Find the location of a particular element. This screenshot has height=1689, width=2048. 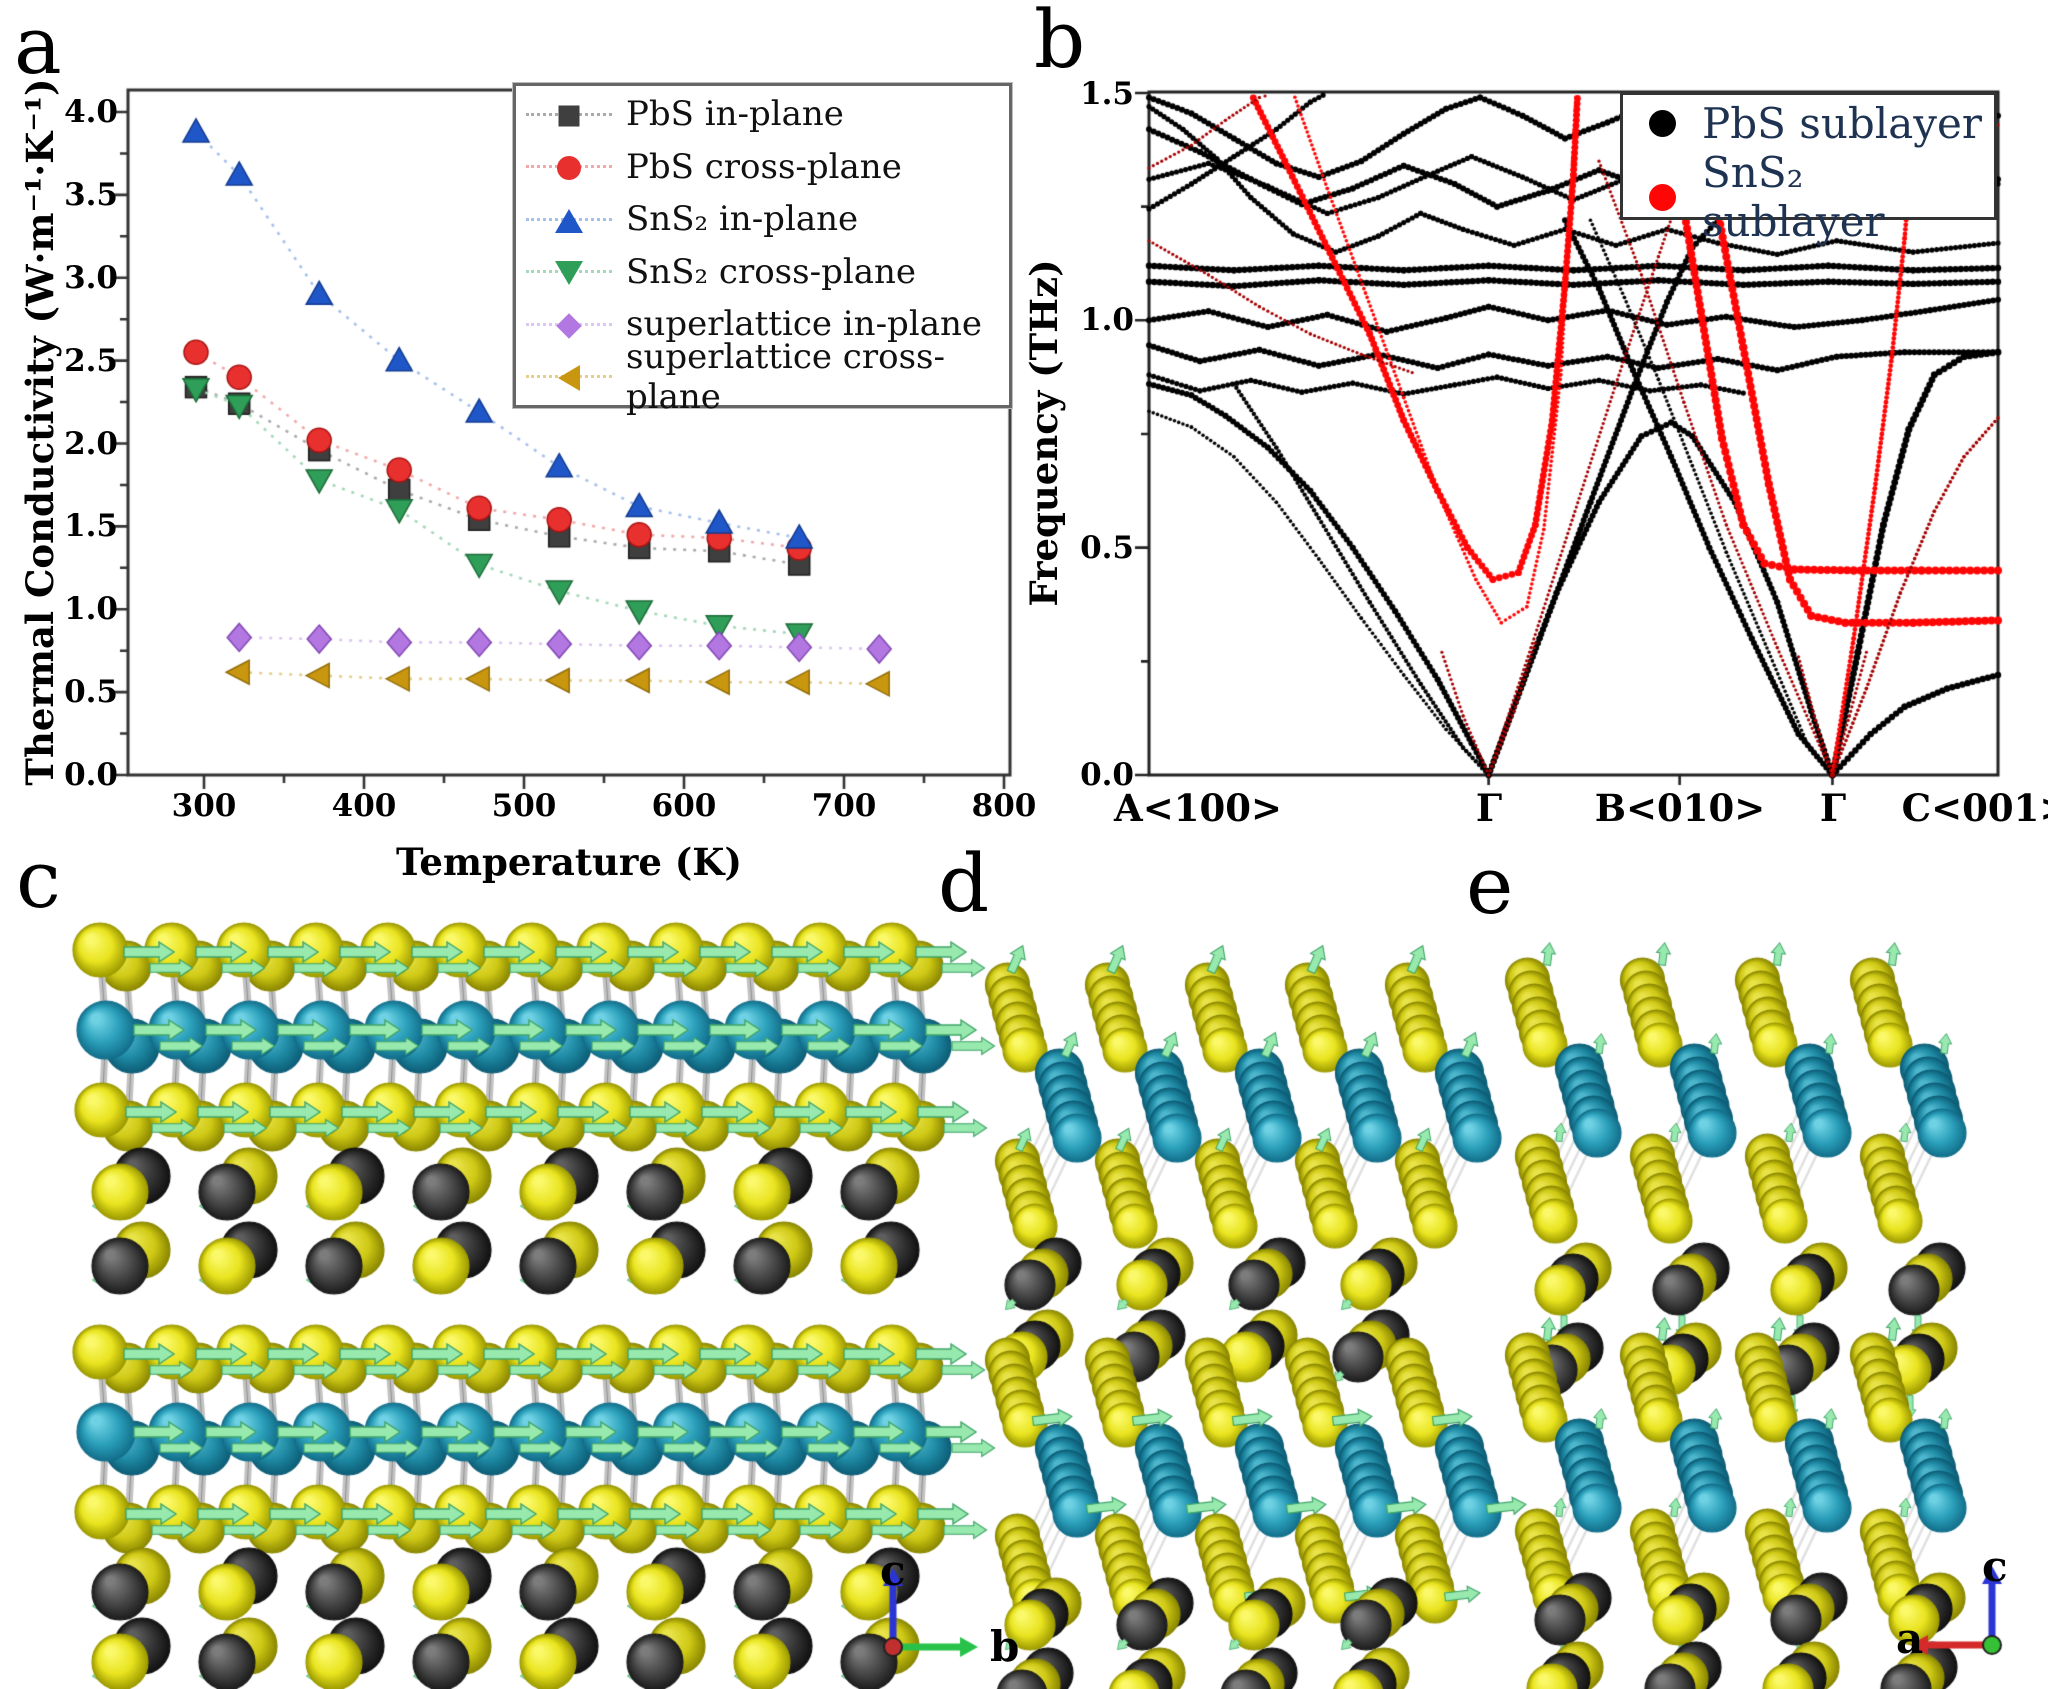

panel-c-axis-up-label: c is located at coordinates (893, 1570).